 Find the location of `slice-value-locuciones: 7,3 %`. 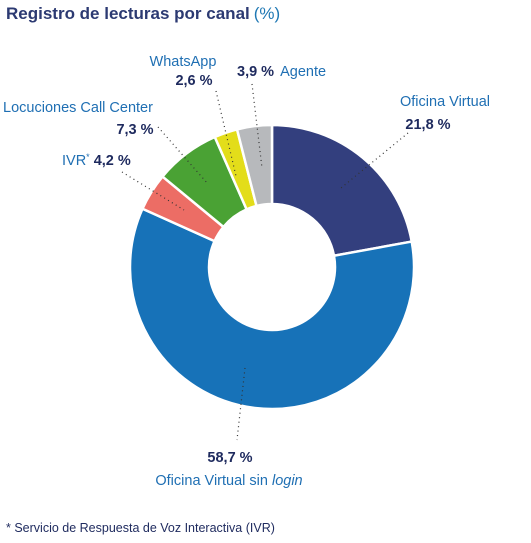

slice-value-locuciones: 7,3 % is located at coordinates (134, 130).